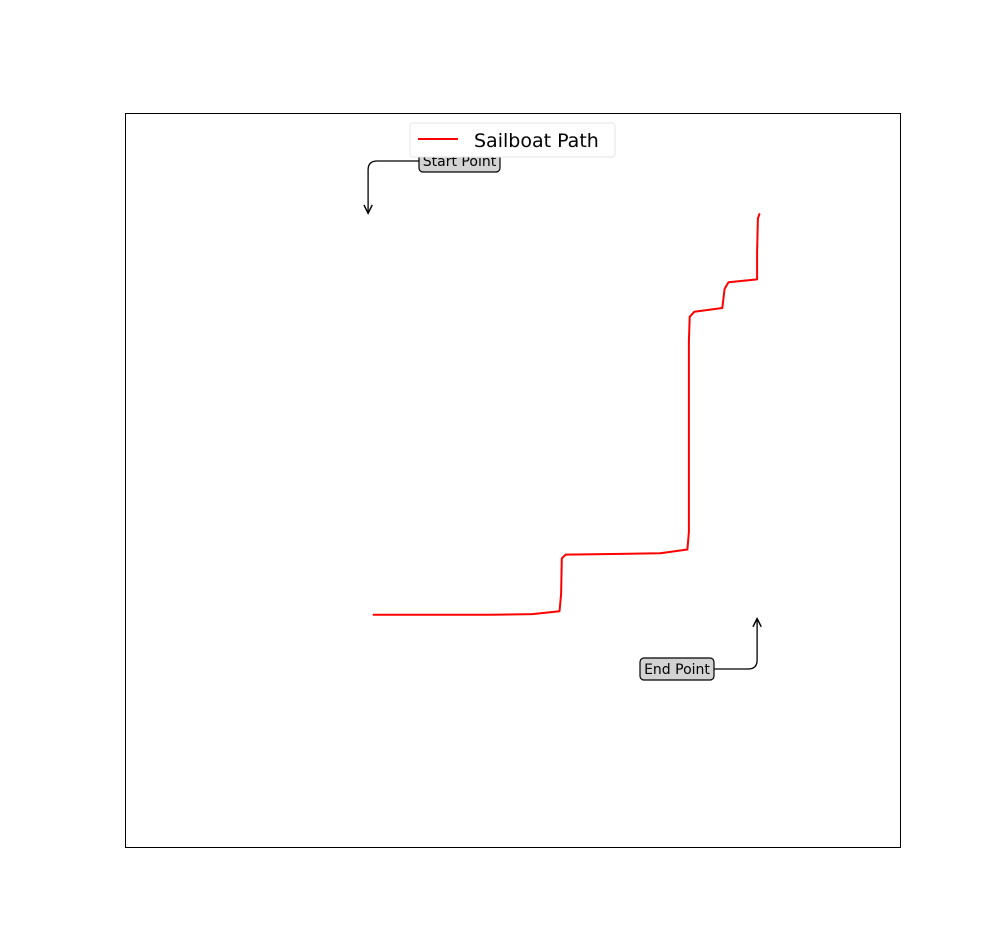  I want to click on end-point-label-box, so click(677, 669).